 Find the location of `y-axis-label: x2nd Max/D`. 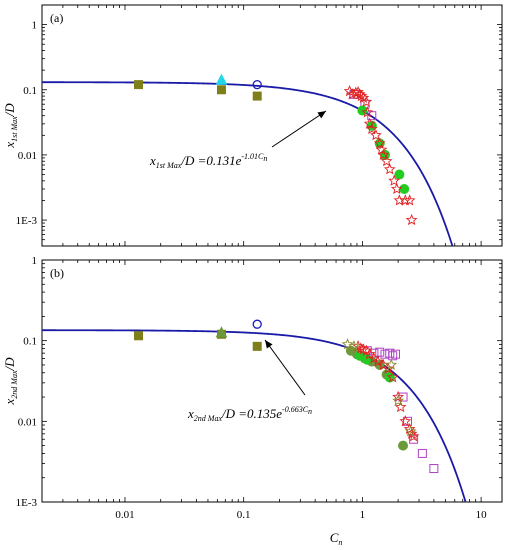

y-axis-label: x2nd Max/D is located at coordinates (10, 381).